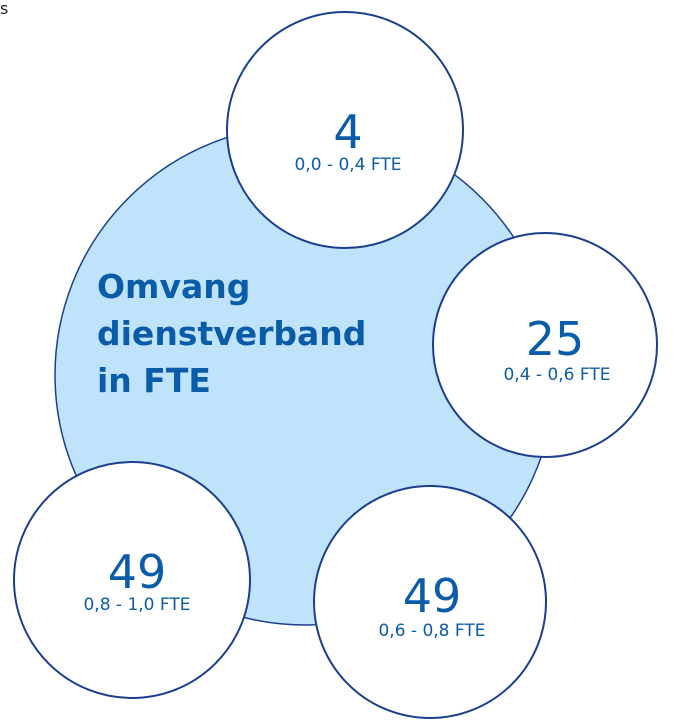 The height and width of the screenshot is (720, 680). What do you see at coordinates (555, 339) in the screenshot?
I see `item-value: 25` at bounding box center [555, 339].